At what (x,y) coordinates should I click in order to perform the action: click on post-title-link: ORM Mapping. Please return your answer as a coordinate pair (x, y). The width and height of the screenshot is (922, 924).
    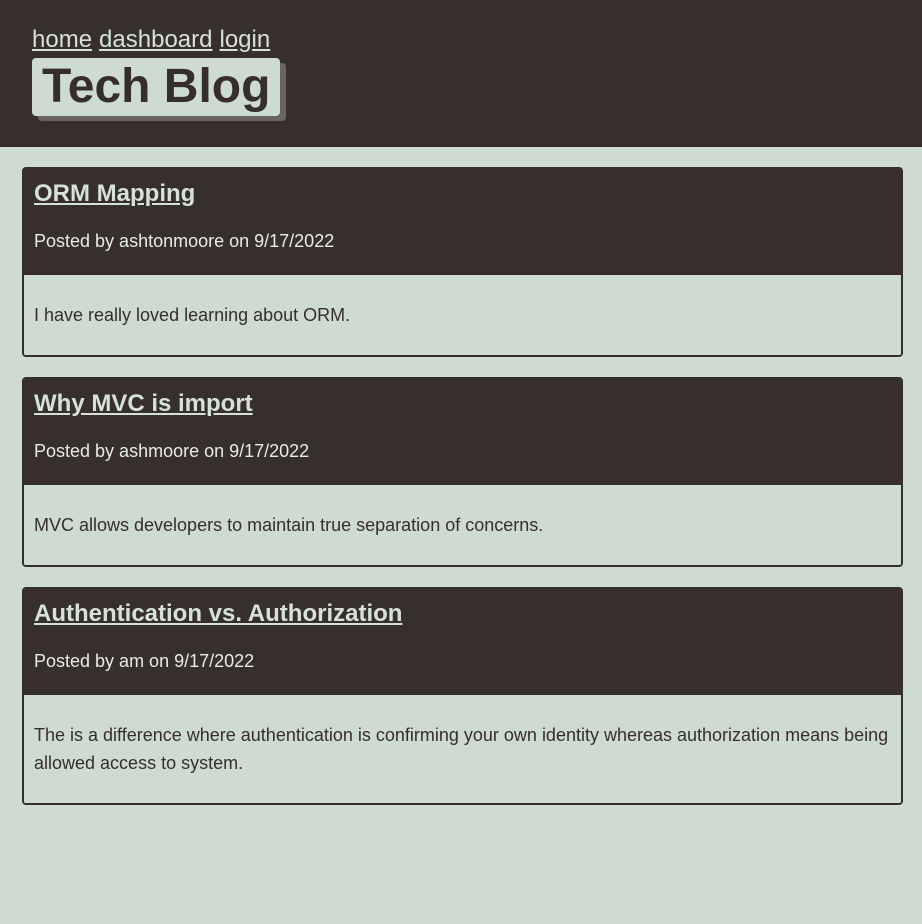
    Looking at the image, I should click on (115, 193).